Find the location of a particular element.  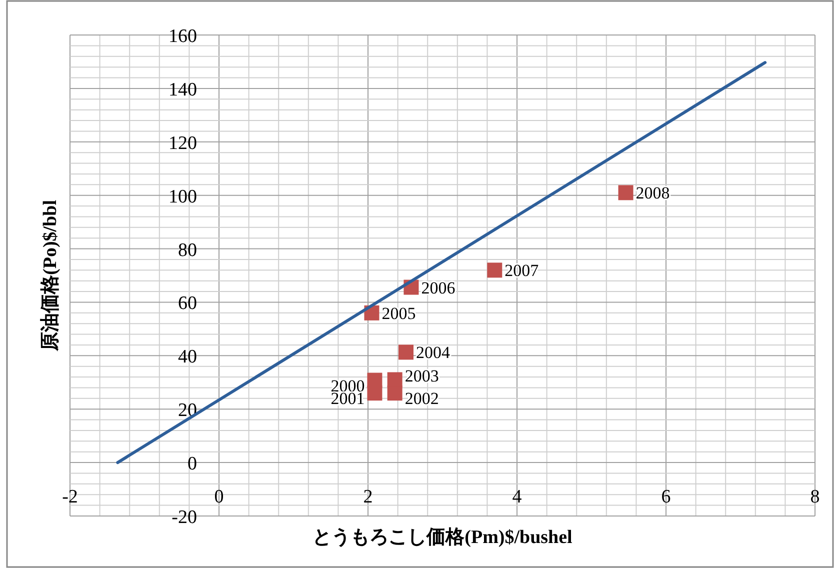

annotation: 2003 is located at coordinates (421, 376).